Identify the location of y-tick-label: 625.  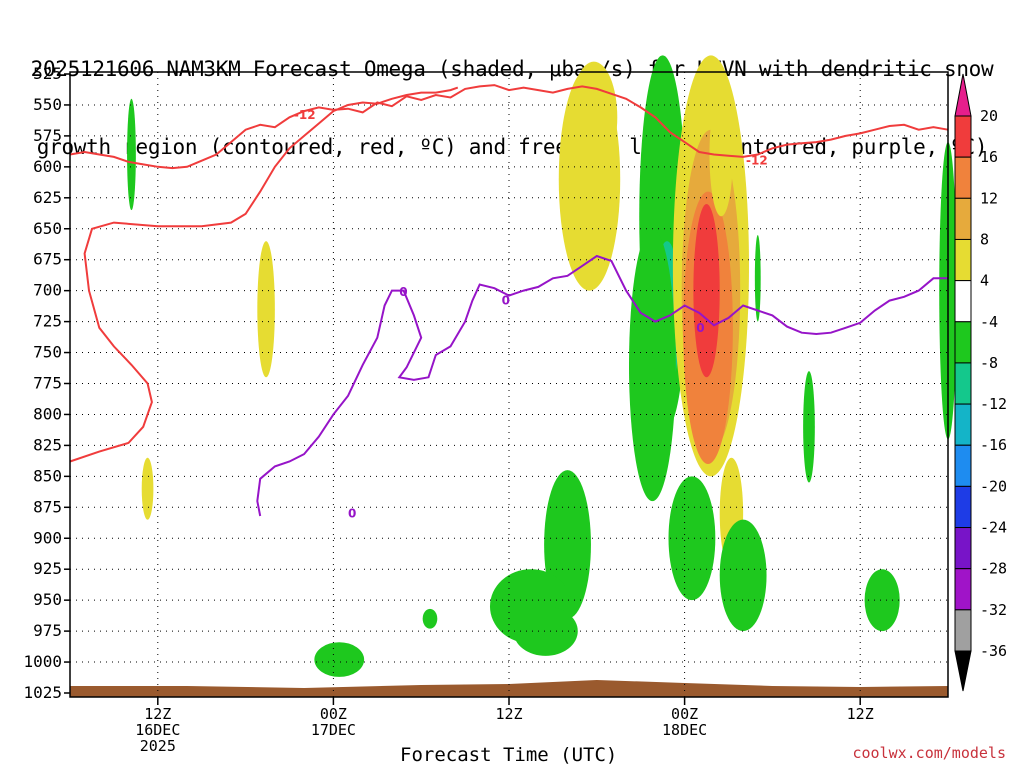
(47, 197).